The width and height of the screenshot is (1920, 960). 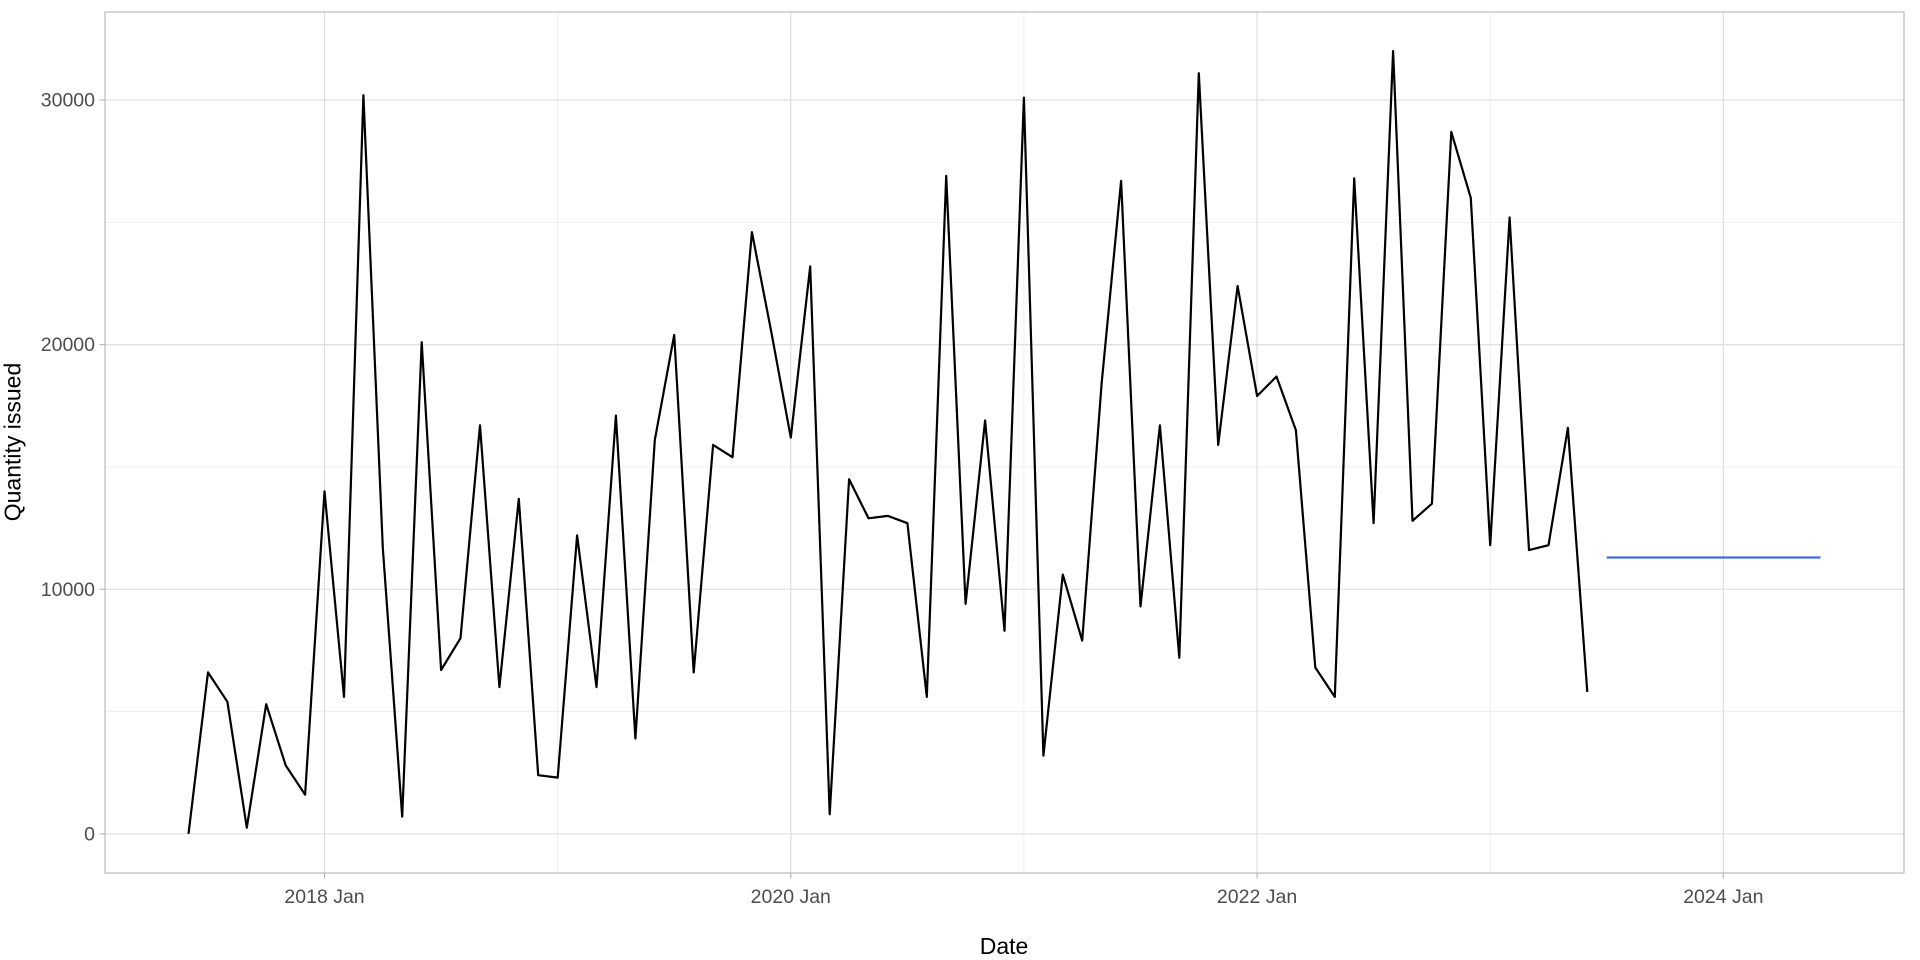 I want to click on y-tick-label: 30000, so click(x=68, y=101).